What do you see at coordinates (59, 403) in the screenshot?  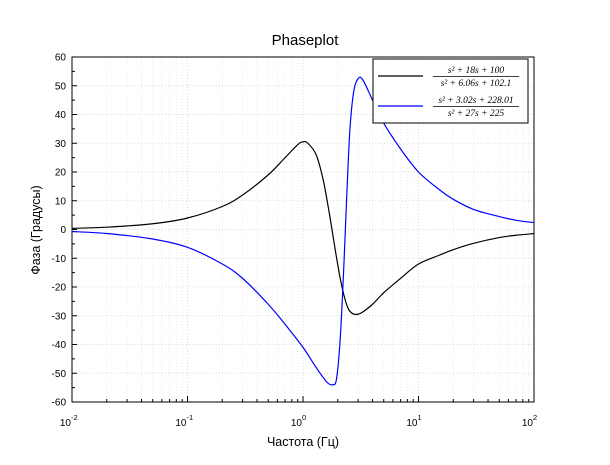 I see `y-tick-label: -60` at bounding box center [59, 403].